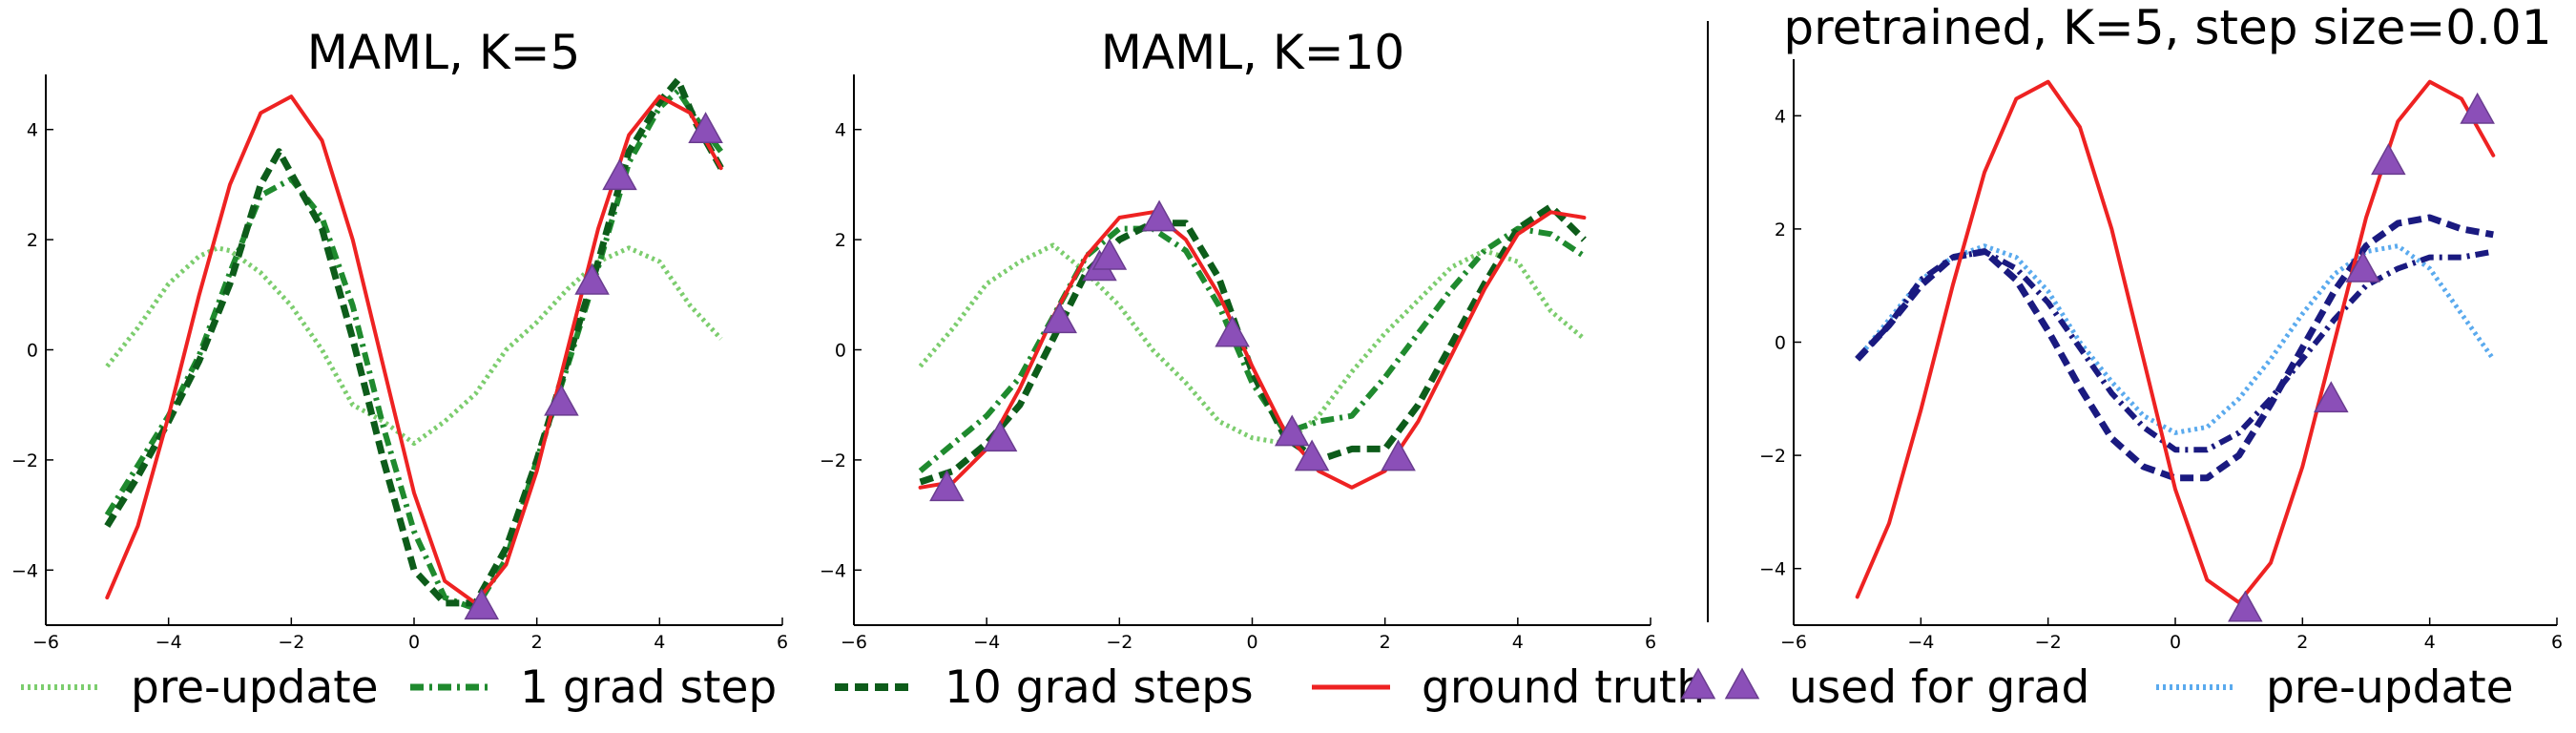 The width and height of the screenshot is (2576, 733). Describe the element at coordinates (648, 687) in the screenshot. I see `legend-label: 1 grad step` at that location.